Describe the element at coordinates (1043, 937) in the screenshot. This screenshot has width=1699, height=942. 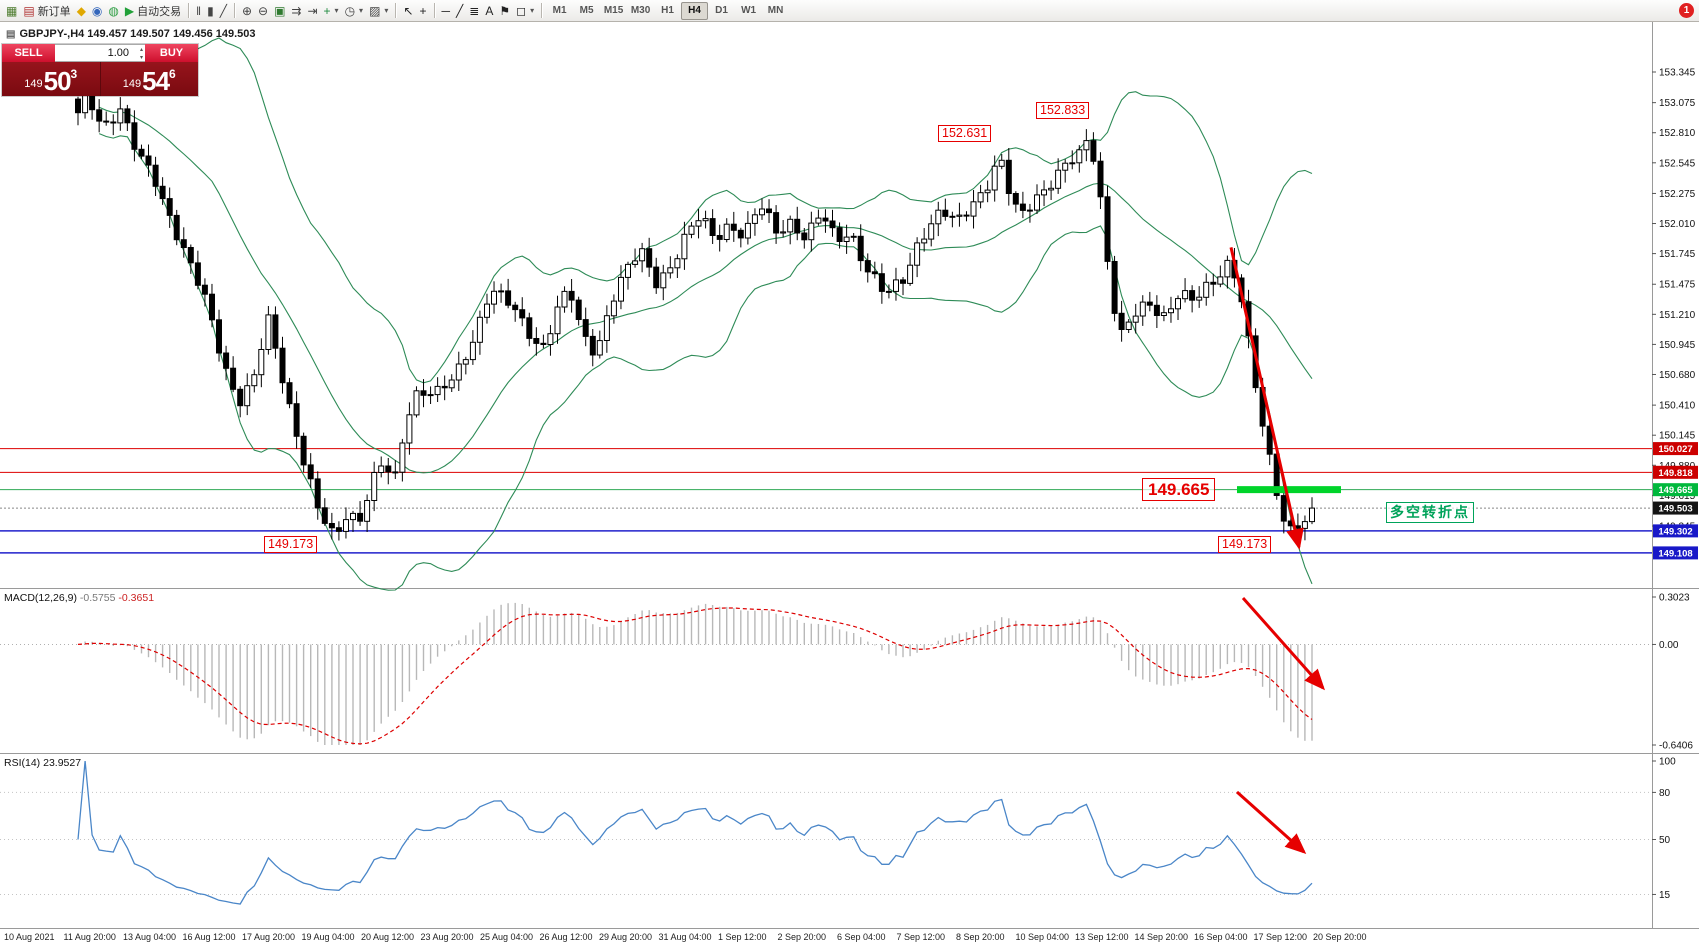
I see `time-axis-label: 10 Sep 04:00` at that location.